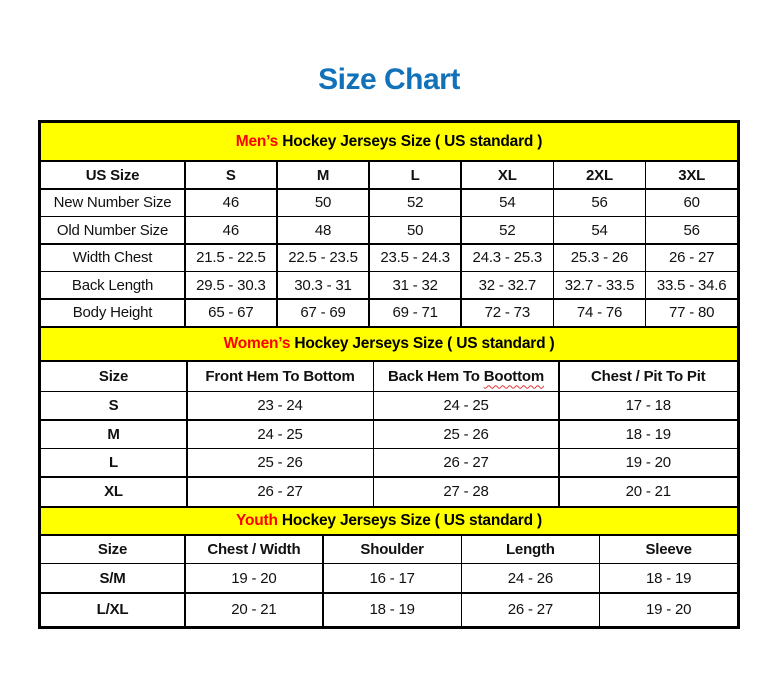 Image resolution: width=776 pixels, height=692 pixels. Describe the element at coordinates (466, 491) in the screenshot. I see `value-cell: 27 - 28` at that location.